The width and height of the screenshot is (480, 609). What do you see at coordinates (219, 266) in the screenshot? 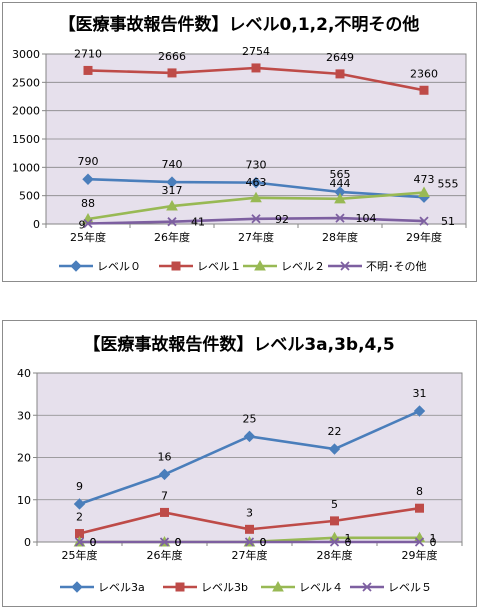
I see `chart1-legend-label: レベル１` at bounding box center [219, 266].